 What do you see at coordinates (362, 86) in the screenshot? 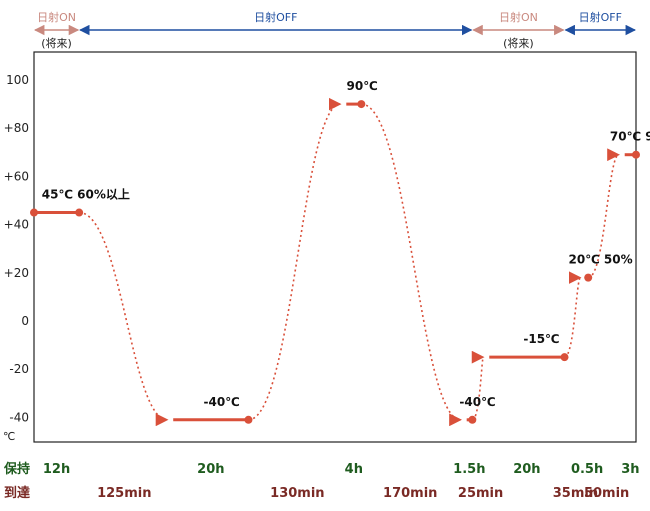
I see `data-label: 90℃` at bounding box center [362, 86].